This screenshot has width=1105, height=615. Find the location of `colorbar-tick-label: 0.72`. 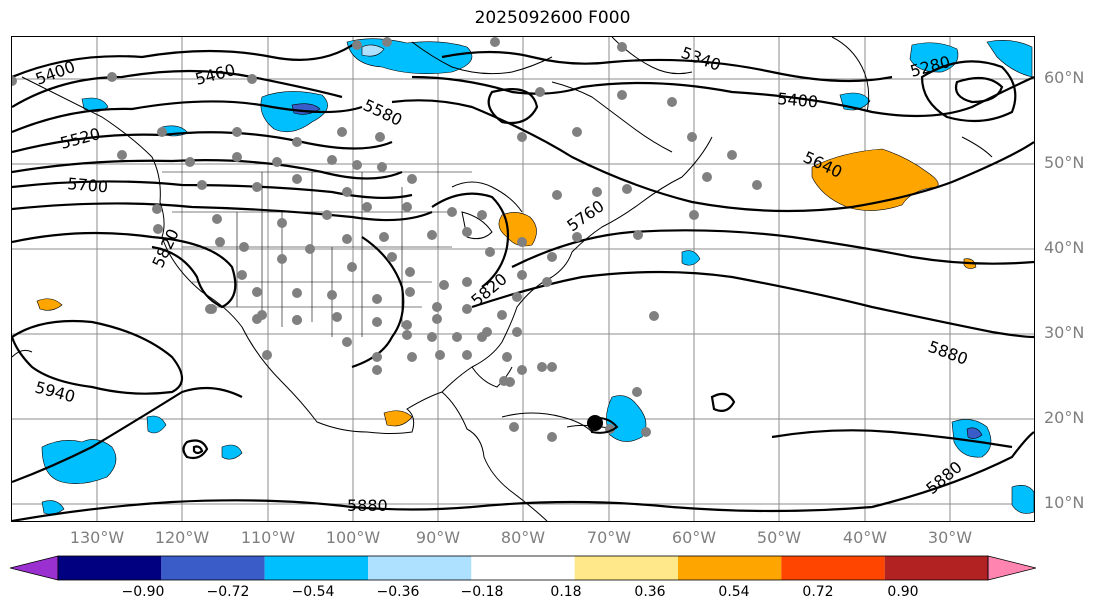

colorbar-tick-label: 0.72 is located at coordinates (818, 592).